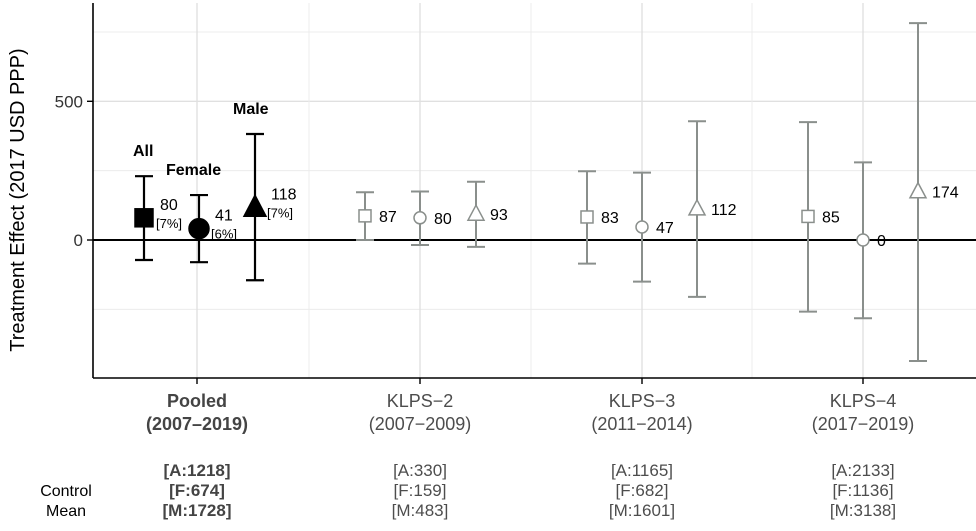  What do you see at coordinates (642, 490) in the screenshot?
I see `control-mean-value: [F:682]` at bounding box center [642, 490].